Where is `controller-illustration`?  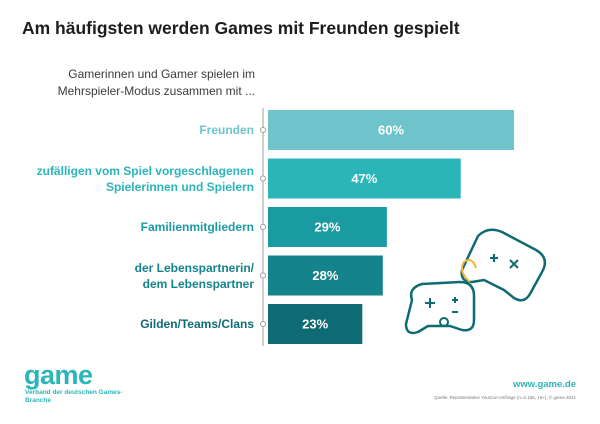
controller-illustration is located at coordinates (475, 281).